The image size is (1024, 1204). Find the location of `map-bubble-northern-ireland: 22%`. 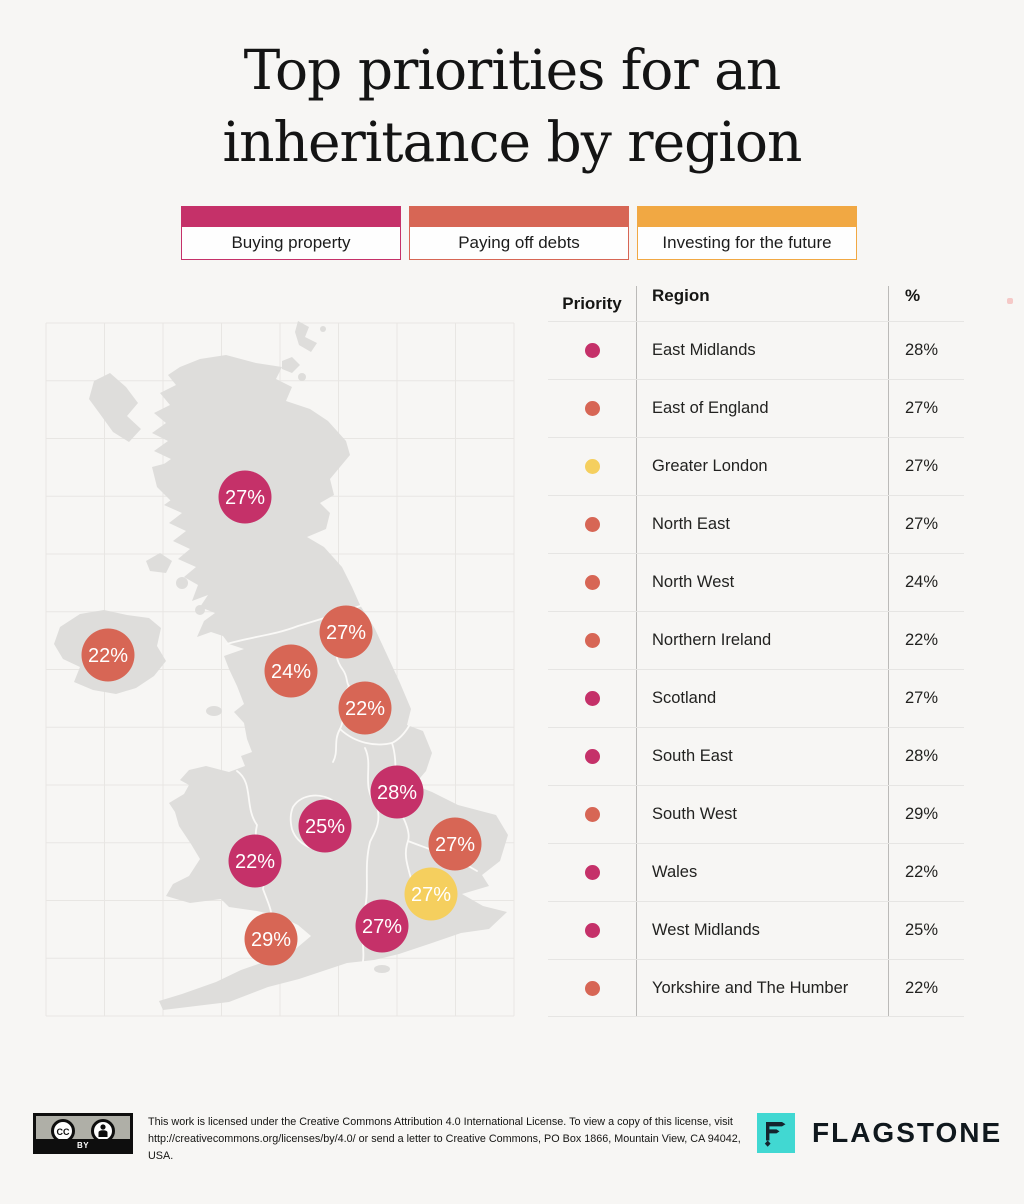

map-bubble-northern-ireland: 22% is located at coordinates (108, 655).